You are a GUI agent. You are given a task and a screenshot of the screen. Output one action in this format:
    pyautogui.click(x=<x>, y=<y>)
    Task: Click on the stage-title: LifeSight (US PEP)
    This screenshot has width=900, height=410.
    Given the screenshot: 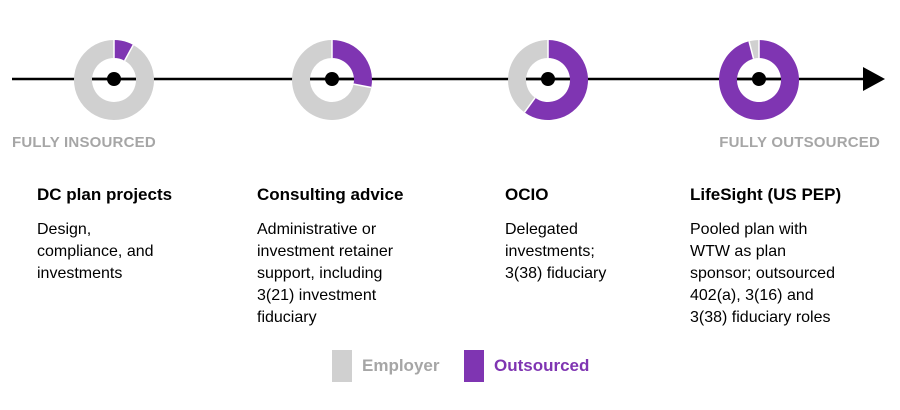 What is the action you would take?
    pyautogui.click(x=766, y=194)
    